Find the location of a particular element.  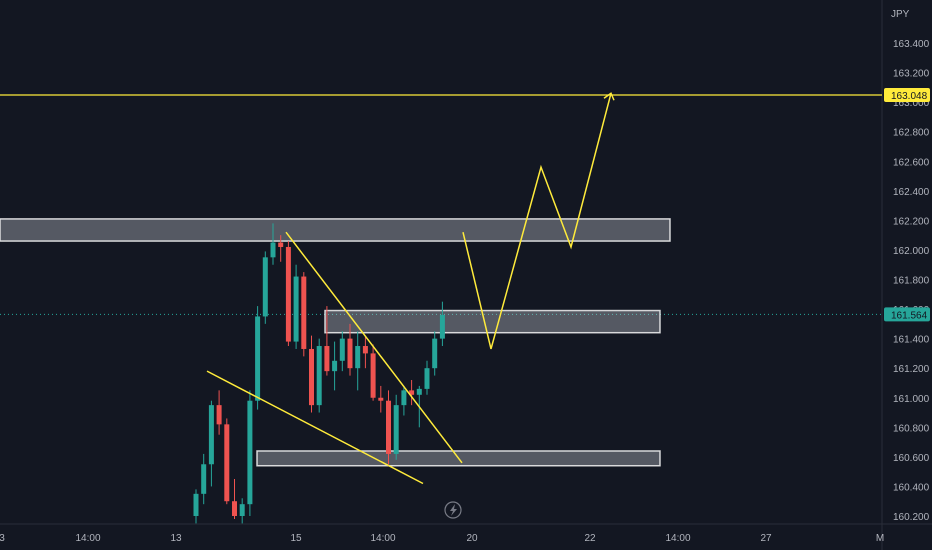

price-tick: 161.000 is located at coordinates (911, 399).